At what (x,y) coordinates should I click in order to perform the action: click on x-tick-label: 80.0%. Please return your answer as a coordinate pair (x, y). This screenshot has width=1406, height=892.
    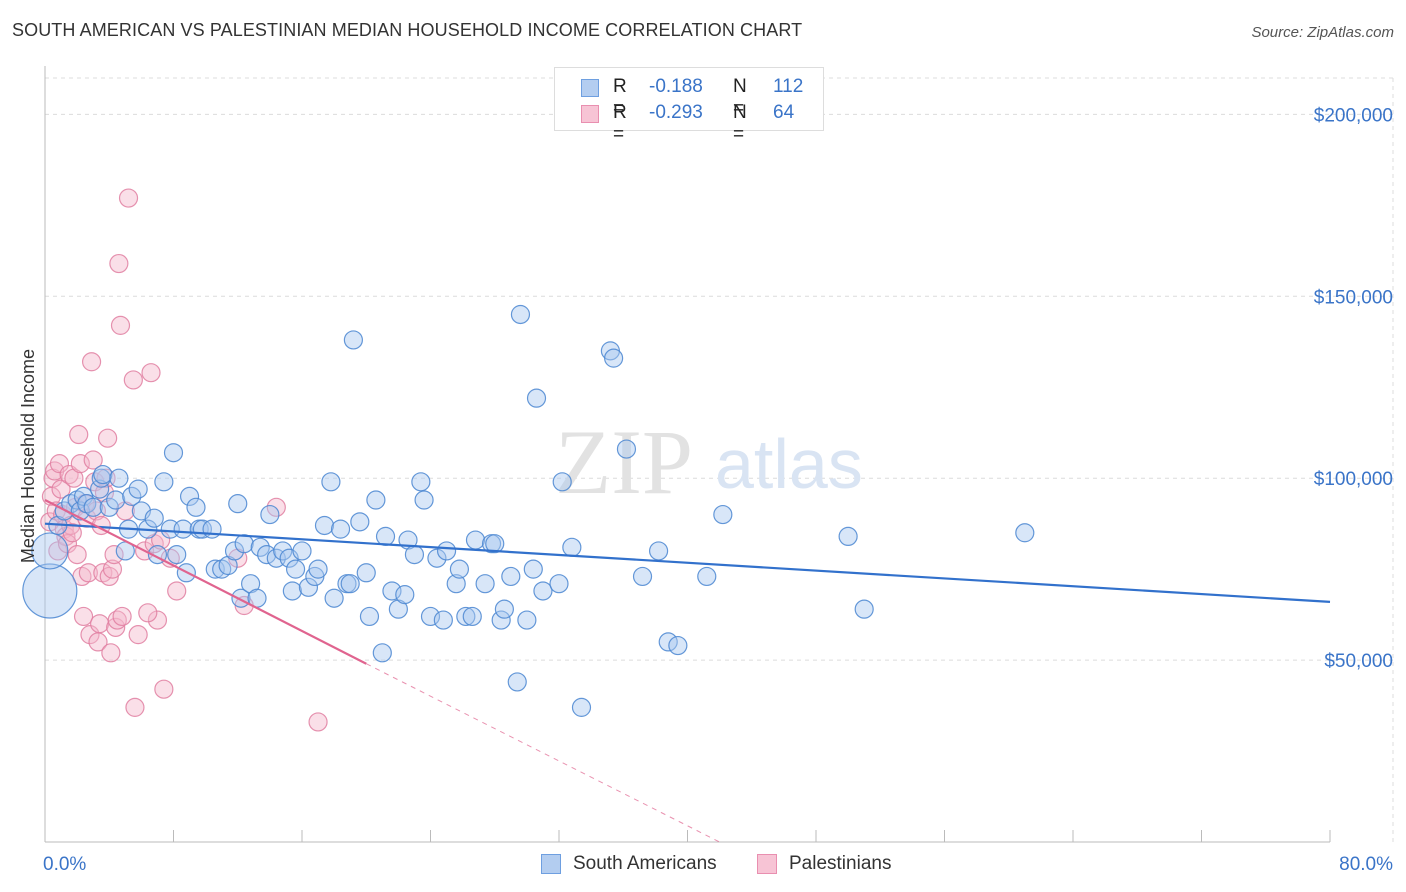
    Looking at the image, I should click on (1366, 864).